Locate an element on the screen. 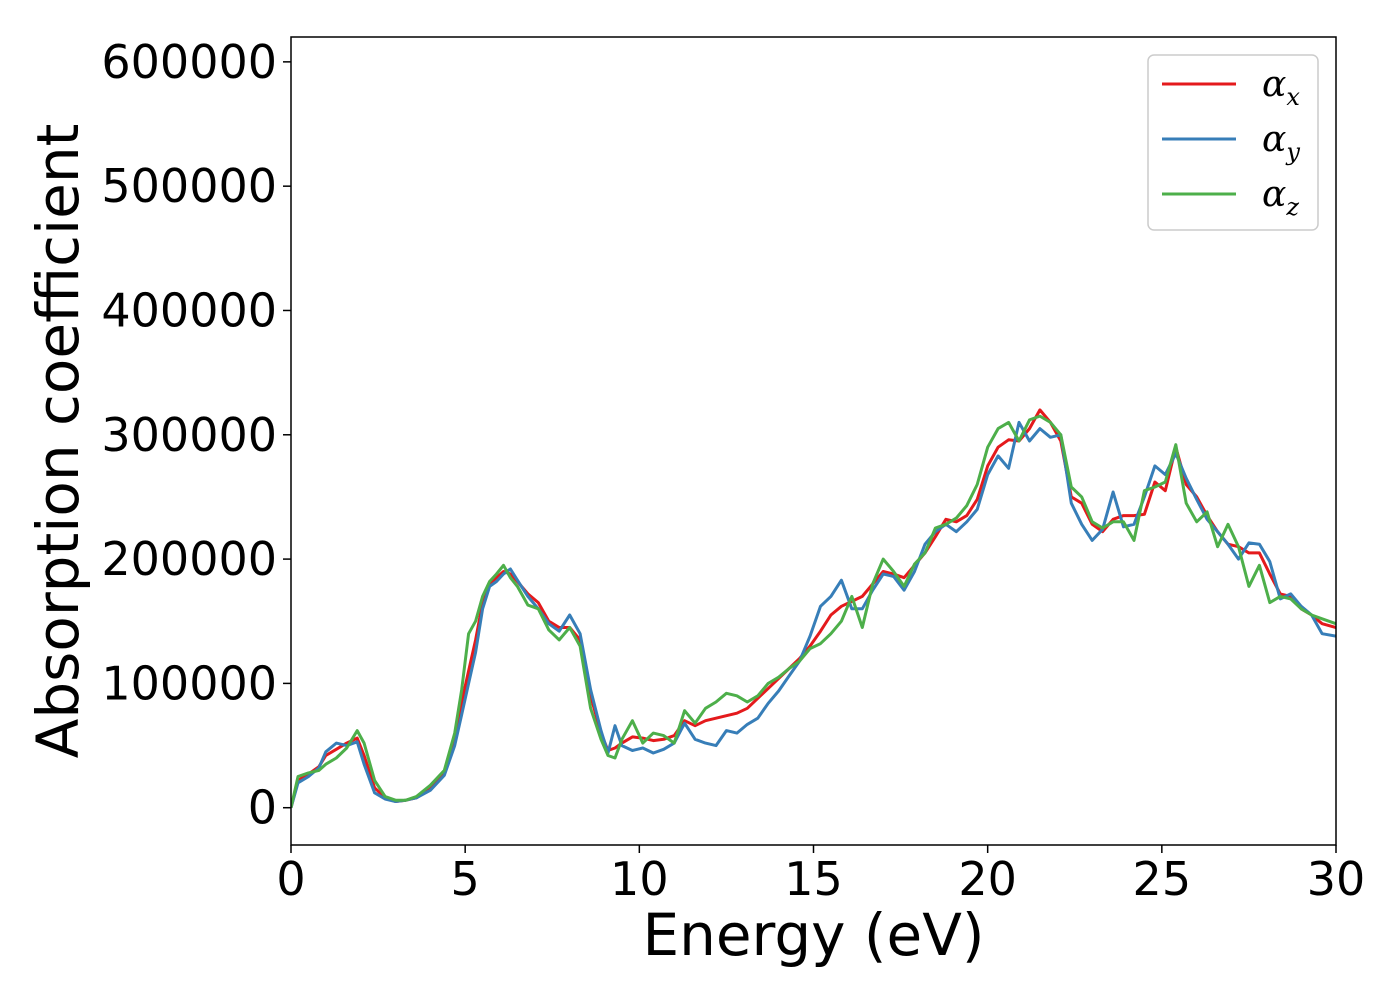 Image resolution: width=1400 pixels, height=1000 pixels. y-tick-label: 300000 is located at coordinates (189, 435).